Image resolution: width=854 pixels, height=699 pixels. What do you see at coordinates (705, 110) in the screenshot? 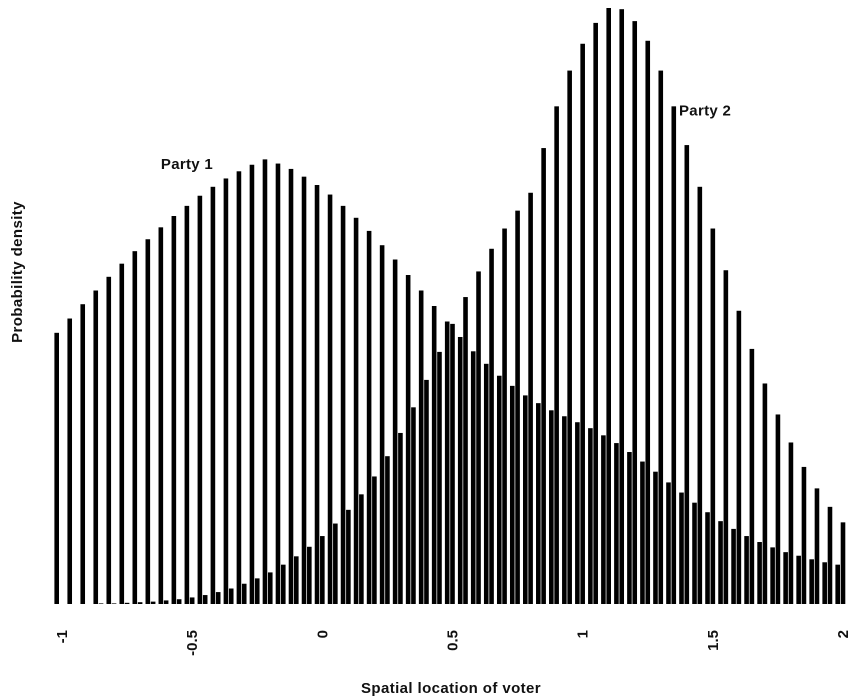
I see `party-2-label: Party 2` at bounding box center [705, 110].